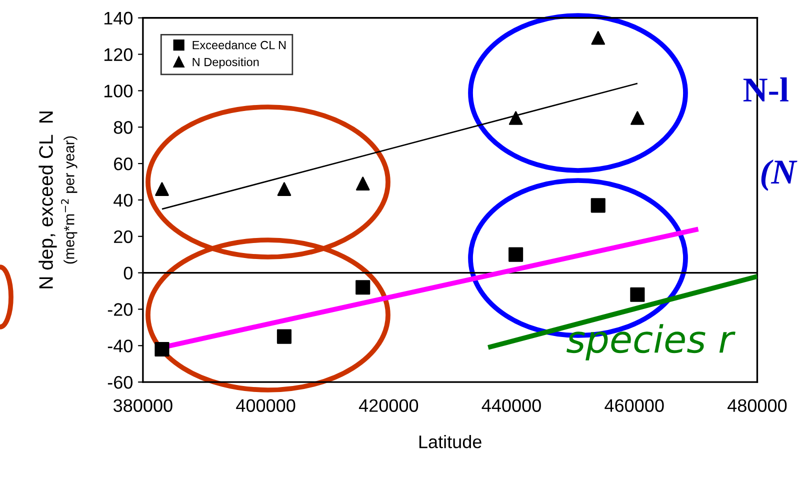  Describe the element at coordinates (120, 382) in the screenshot. I see `y-tick-label: -60` at that location.